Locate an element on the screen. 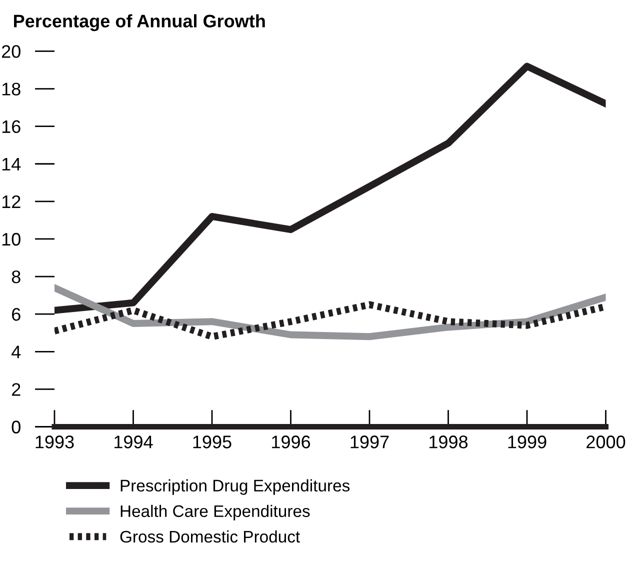 The height and width of the screenshot is (569, 641). y-tick-label: 20 is located at coordinates (11, 51).